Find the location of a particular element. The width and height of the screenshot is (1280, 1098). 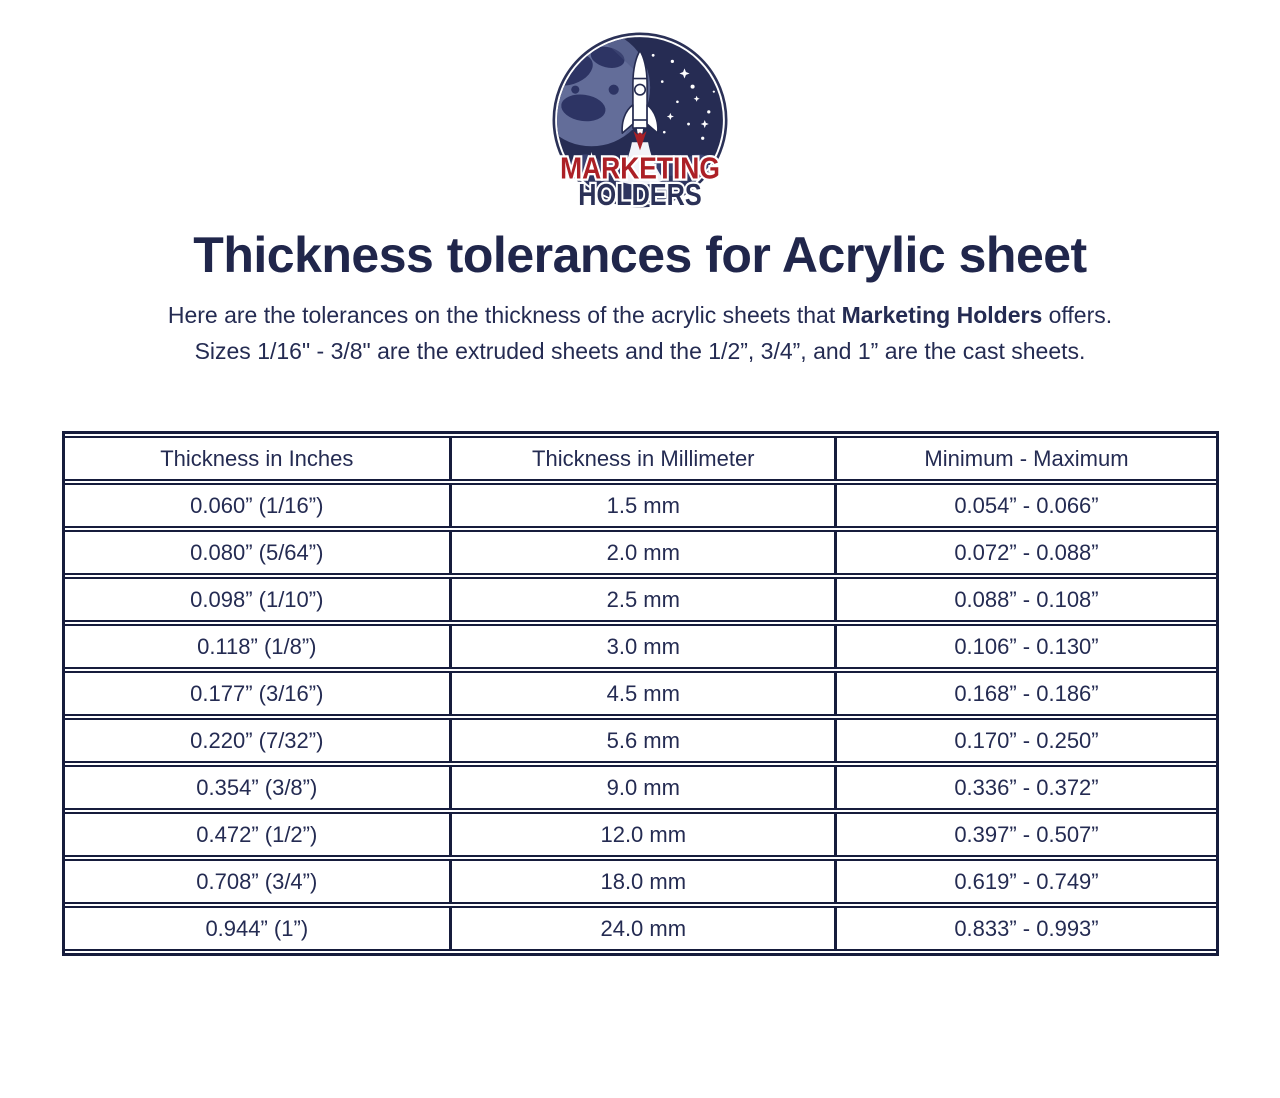

table-row: 0.472” (1/2”) 12.0 mm 0.397” - 0.507” is located at coordinates (640, 834).